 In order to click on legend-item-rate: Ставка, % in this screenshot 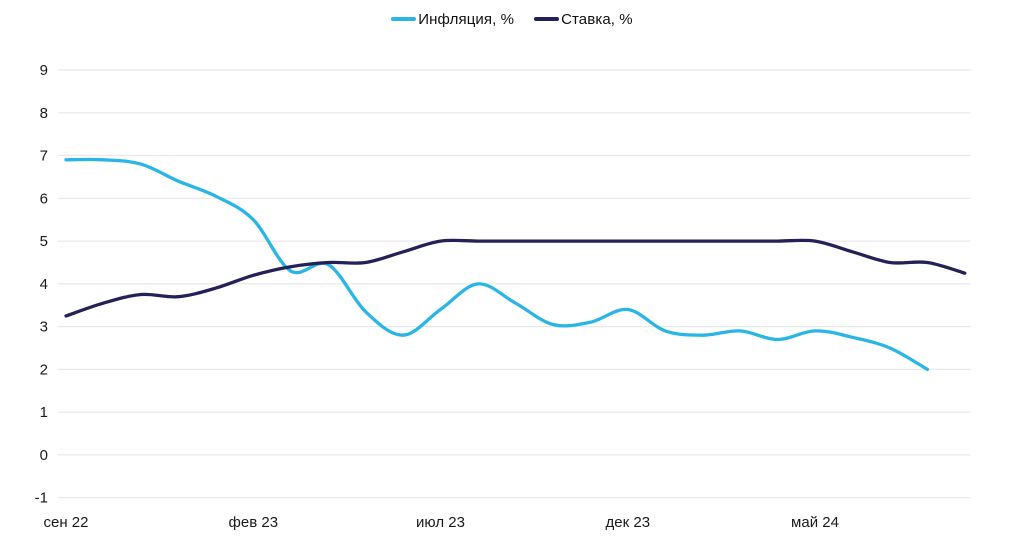, I will do `click(583, 19)`.